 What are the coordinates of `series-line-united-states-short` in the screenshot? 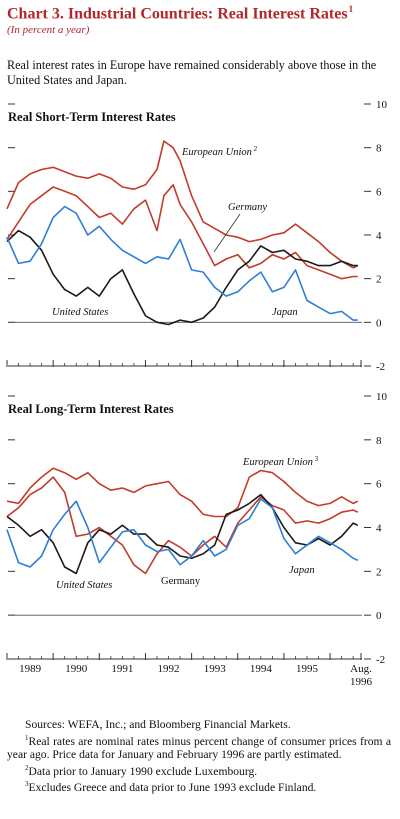 It's located at (182, 277).